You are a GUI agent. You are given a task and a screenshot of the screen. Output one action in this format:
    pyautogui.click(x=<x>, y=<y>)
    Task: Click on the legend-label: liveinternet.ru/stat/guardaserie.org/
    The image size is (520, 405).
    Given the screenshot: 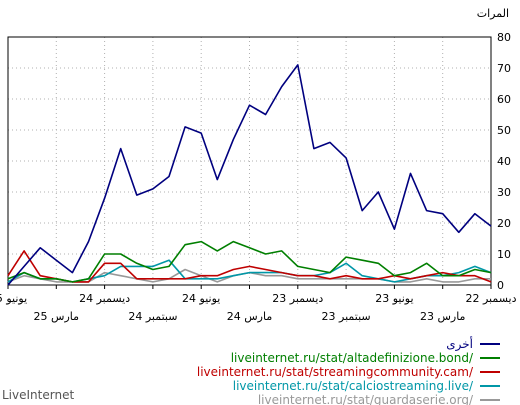 What is the action you would take?
    pyautogui.click(x=366, y=399)
    